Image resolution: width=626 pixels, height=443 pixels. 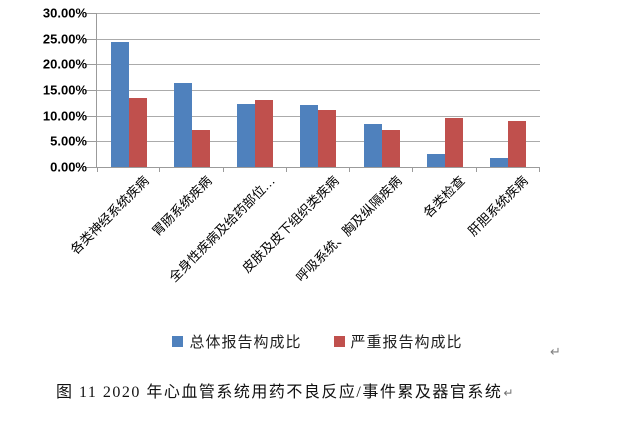 I want to click on legend-item: 总体报告构成比, so click(x=236, y=341).